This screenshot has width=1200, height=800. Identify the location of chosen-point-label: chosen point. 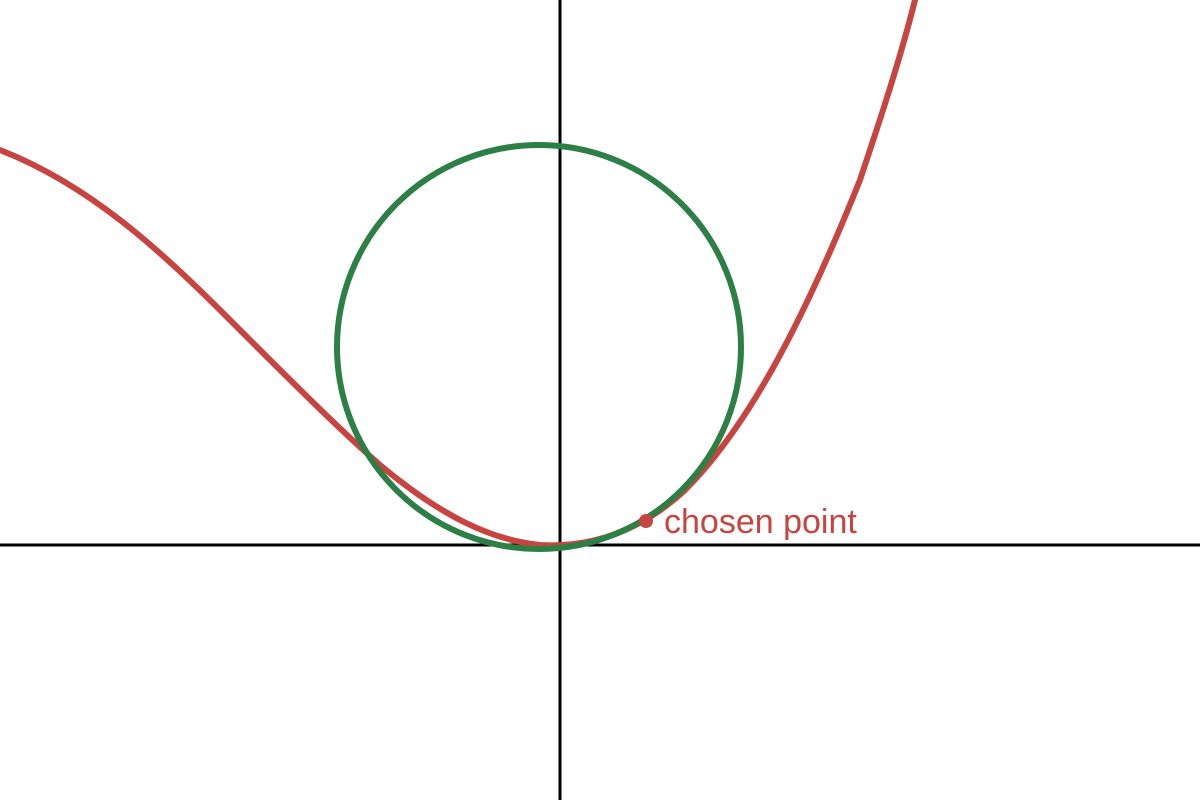
(760, 522).